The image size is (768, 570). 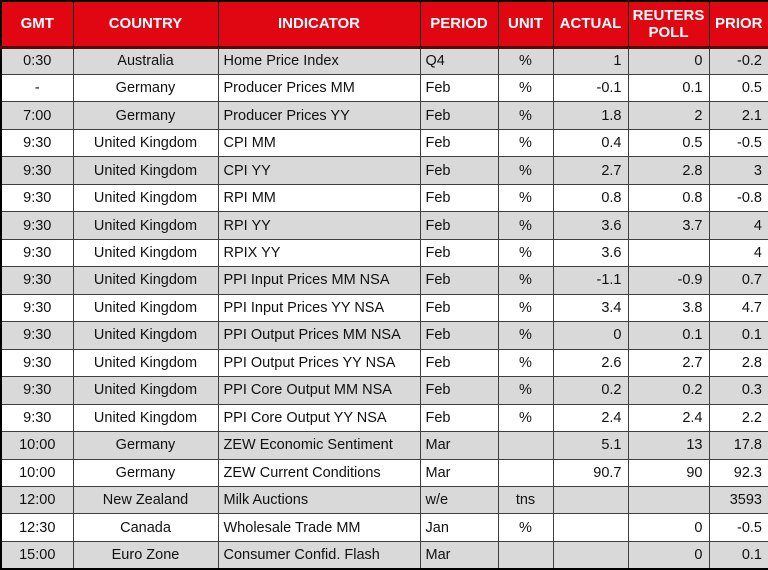 I want to click on cell-gmt: -, so click(x=37, y=88).